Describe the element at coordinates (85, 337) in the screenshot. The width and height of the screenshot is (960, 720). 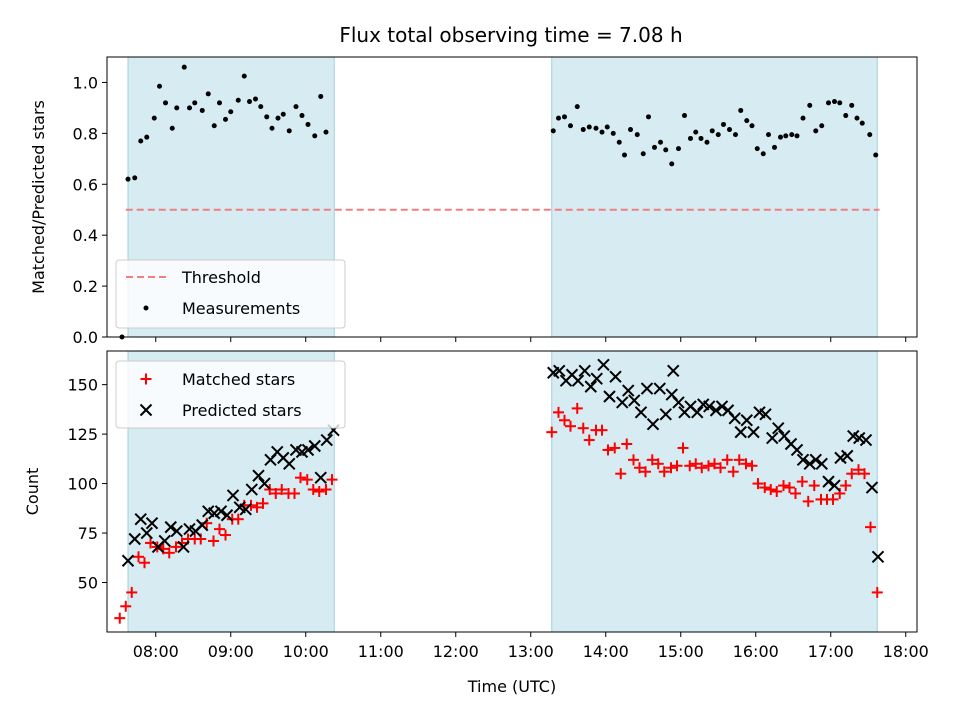
I see `y-tick-label: 0.0` at that location.